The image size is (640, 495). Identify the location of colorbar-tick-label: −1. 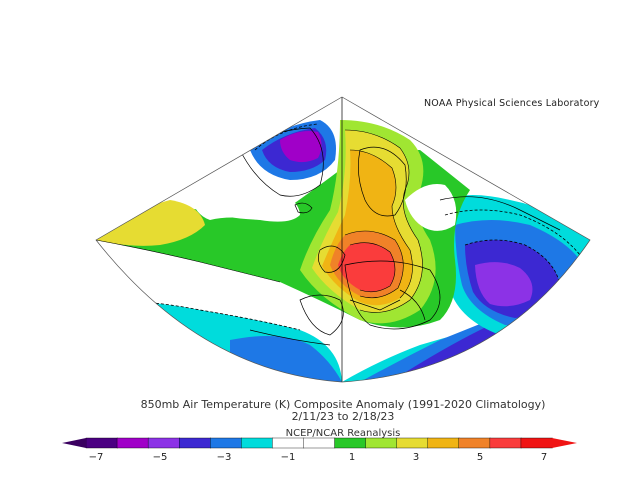
(288, 457).